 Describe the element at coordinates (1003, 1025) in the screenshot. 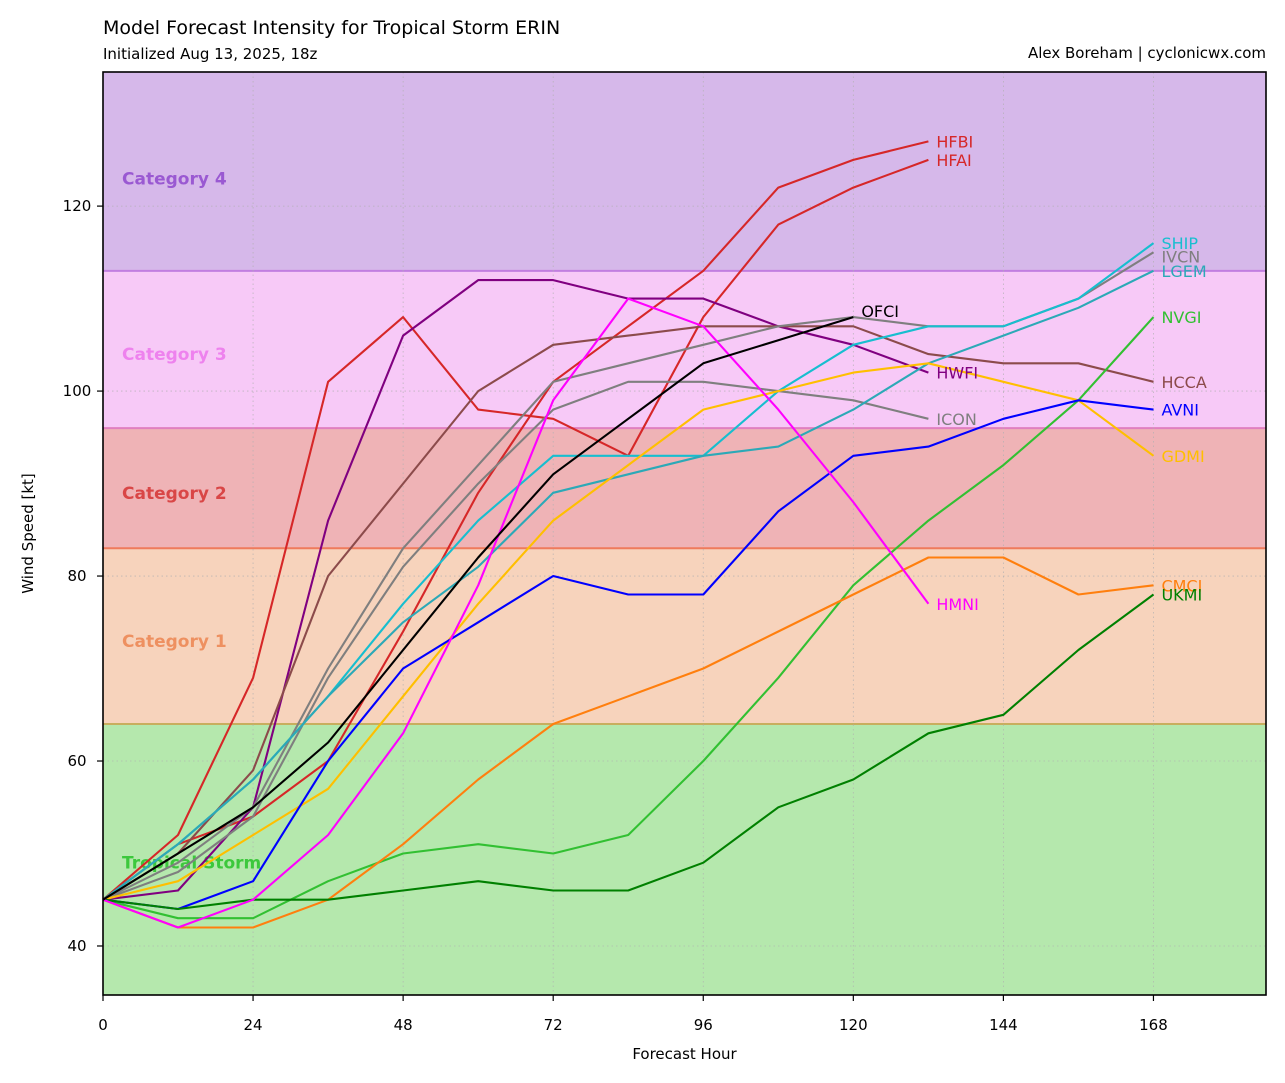

I see `x-tick-label: 144` at that location.